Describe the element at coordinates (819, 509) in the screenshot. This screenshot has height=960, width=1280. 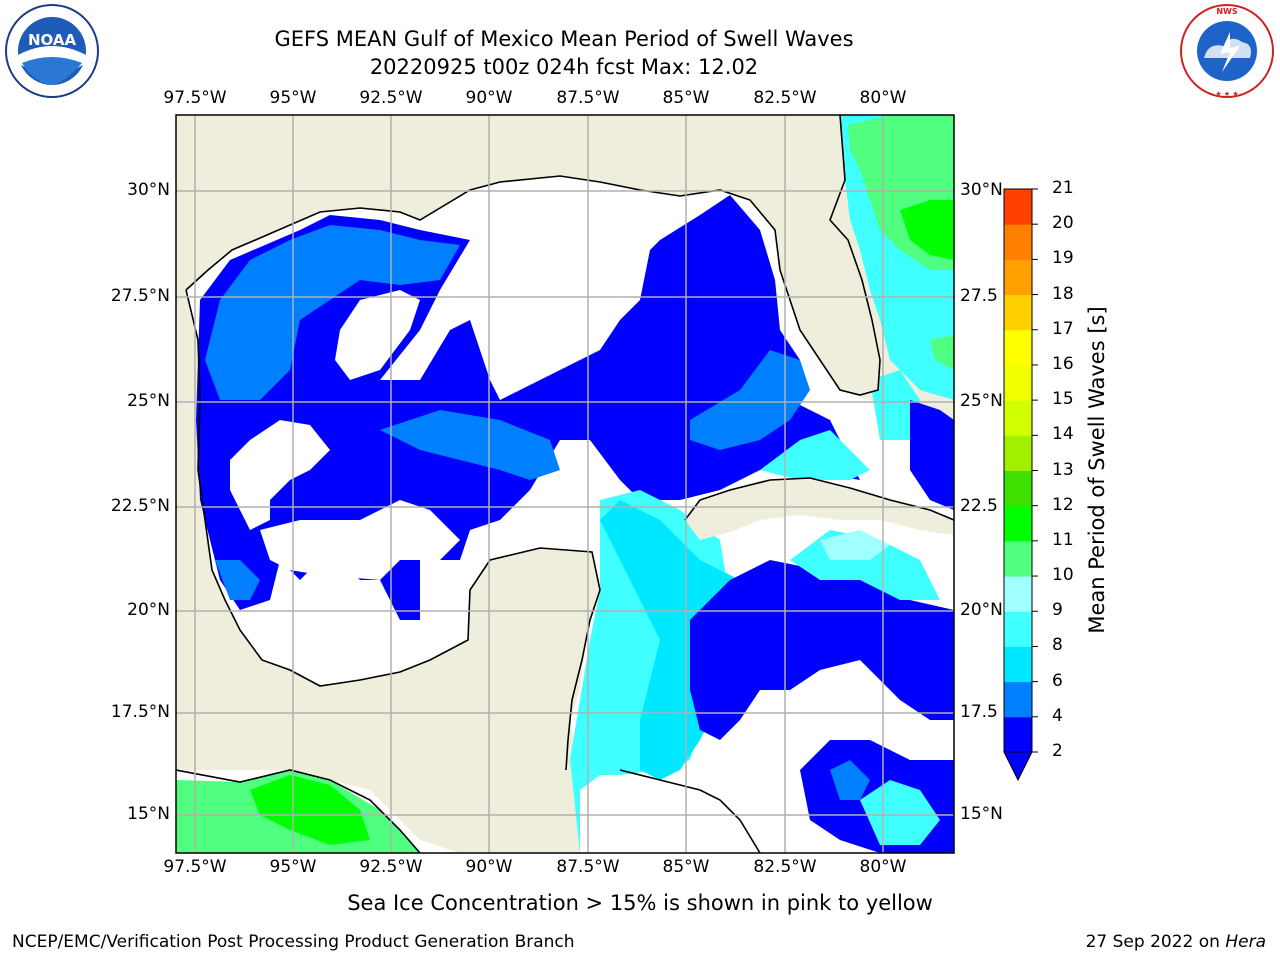
I see `cuba-land` at that location.